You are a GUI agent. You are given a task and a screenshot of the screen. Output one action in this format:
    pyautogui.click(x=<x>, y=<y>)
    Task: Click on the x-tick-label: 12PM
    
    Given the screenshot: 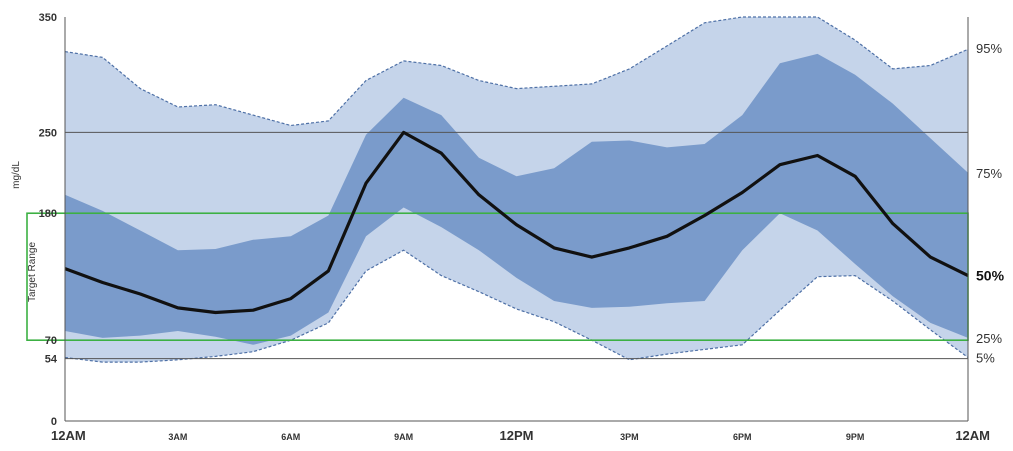 What is the action you would take?
    pyautogui.click(x=517, y=435)
    